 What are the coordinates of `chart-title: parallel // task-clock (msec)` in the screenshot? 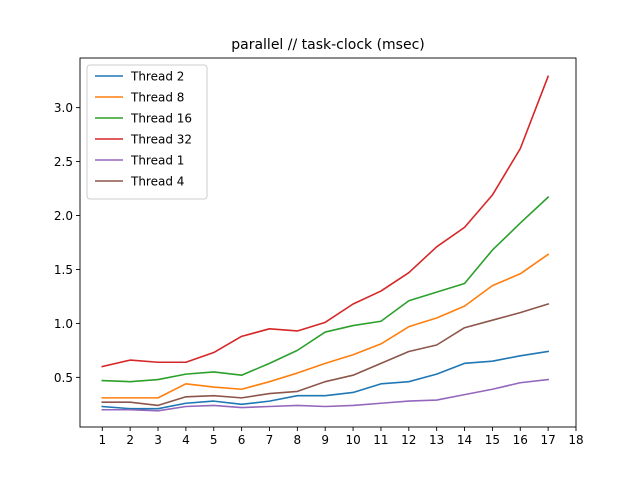 It's located at (328, 45).